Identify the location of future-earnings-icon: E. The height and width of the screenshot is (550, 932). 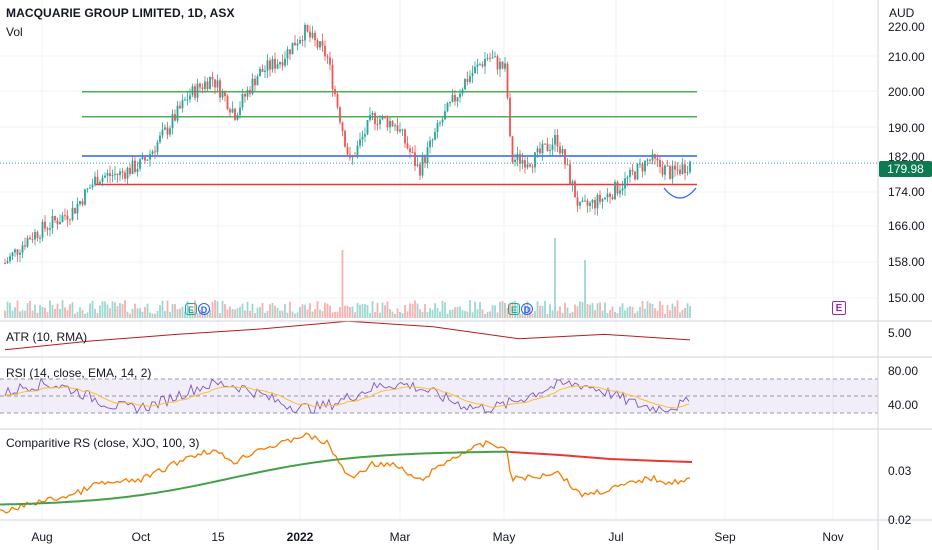
(839, 308).